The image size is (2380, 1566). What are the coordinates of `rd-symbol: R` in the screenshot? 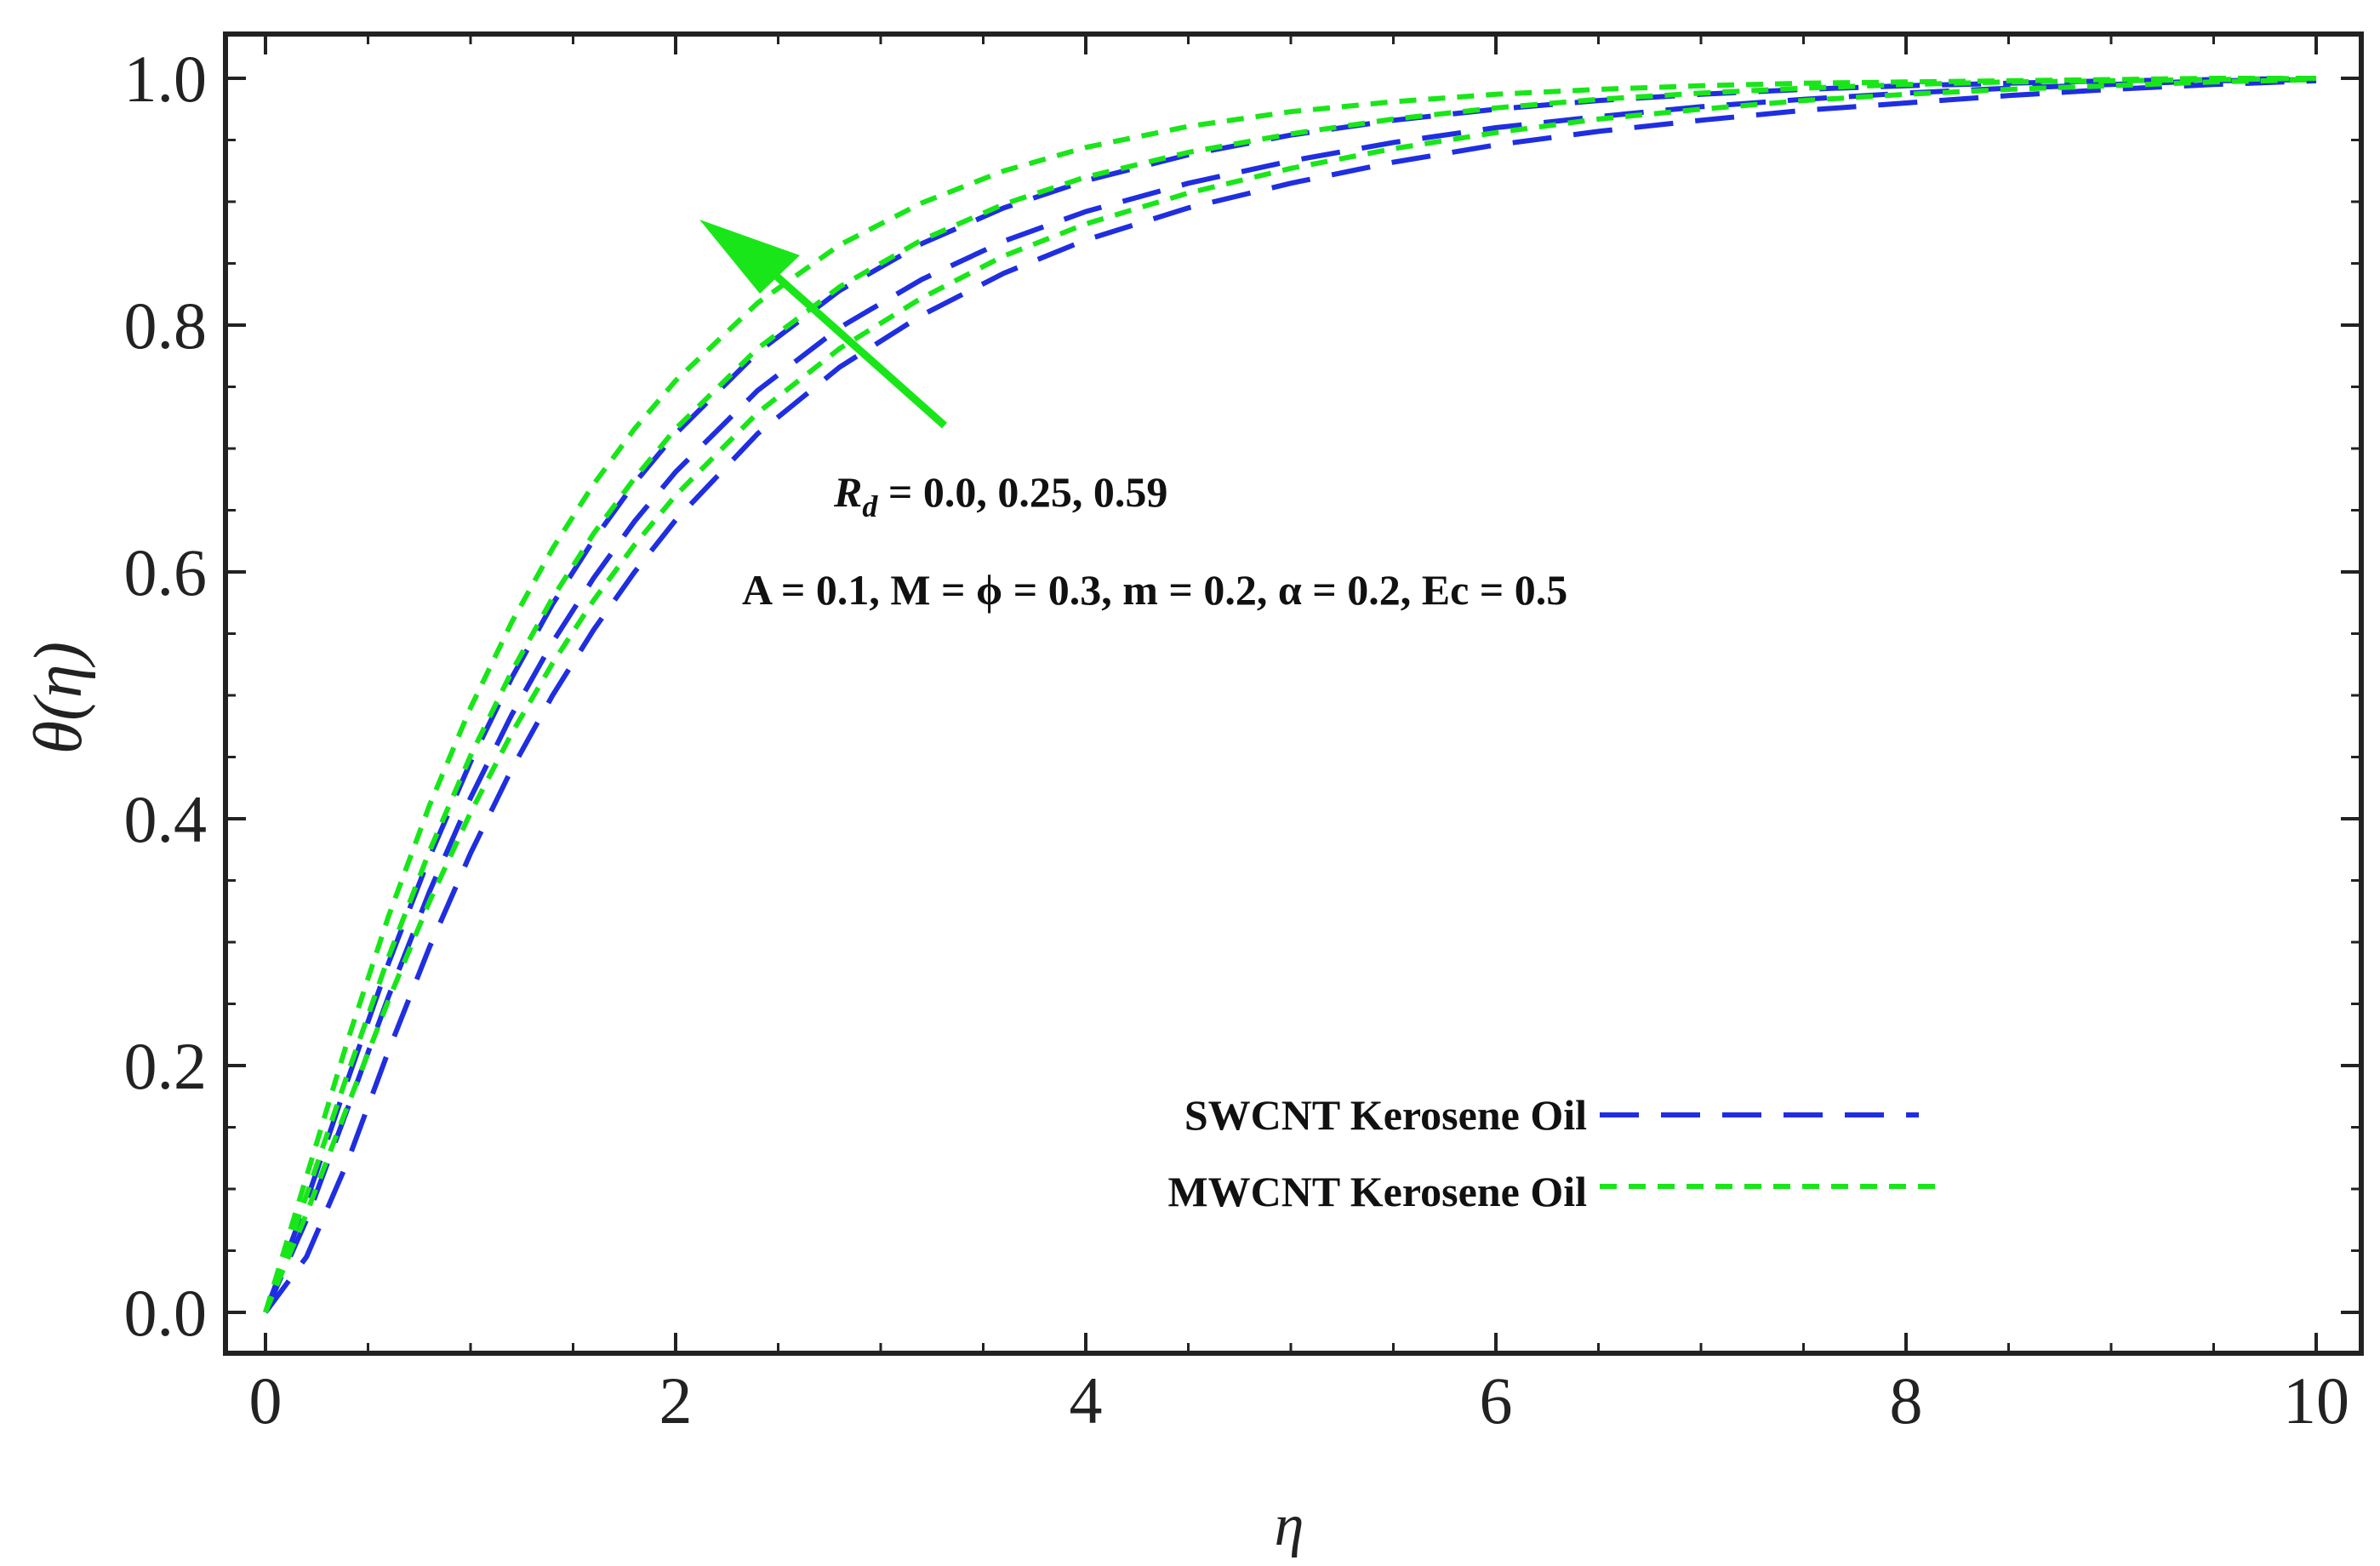 It's located at (847, 492).